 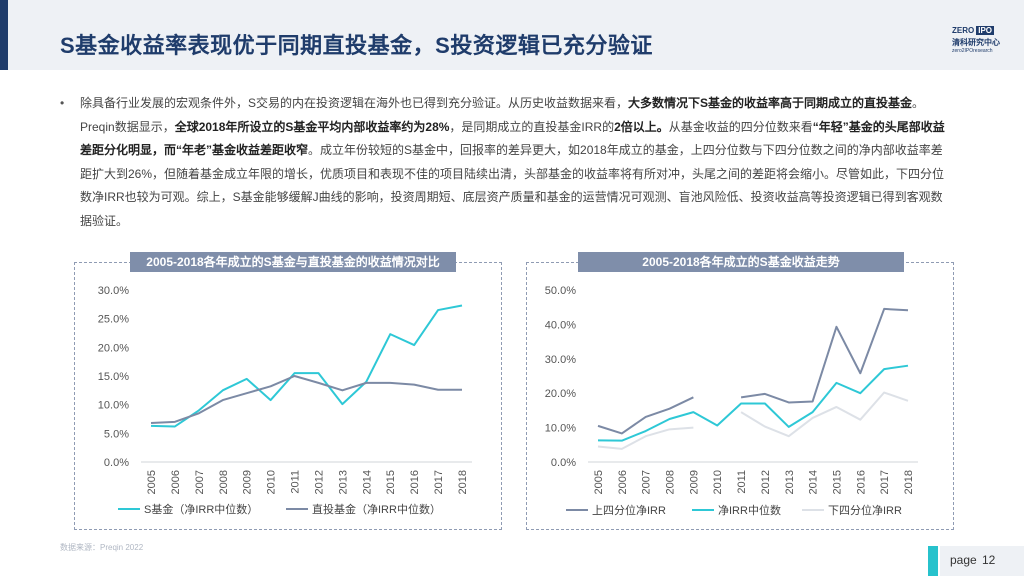 What do you see at coordinates (989, 560) in the screenshot?
I see `page-number: 12` at bounding box center [989, 560].